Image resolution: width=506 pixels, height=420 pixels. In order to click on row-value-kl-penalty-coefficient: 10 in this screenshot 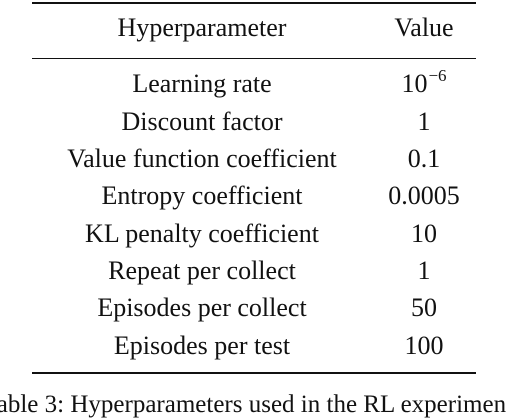, I will do `click(424, 233)`.